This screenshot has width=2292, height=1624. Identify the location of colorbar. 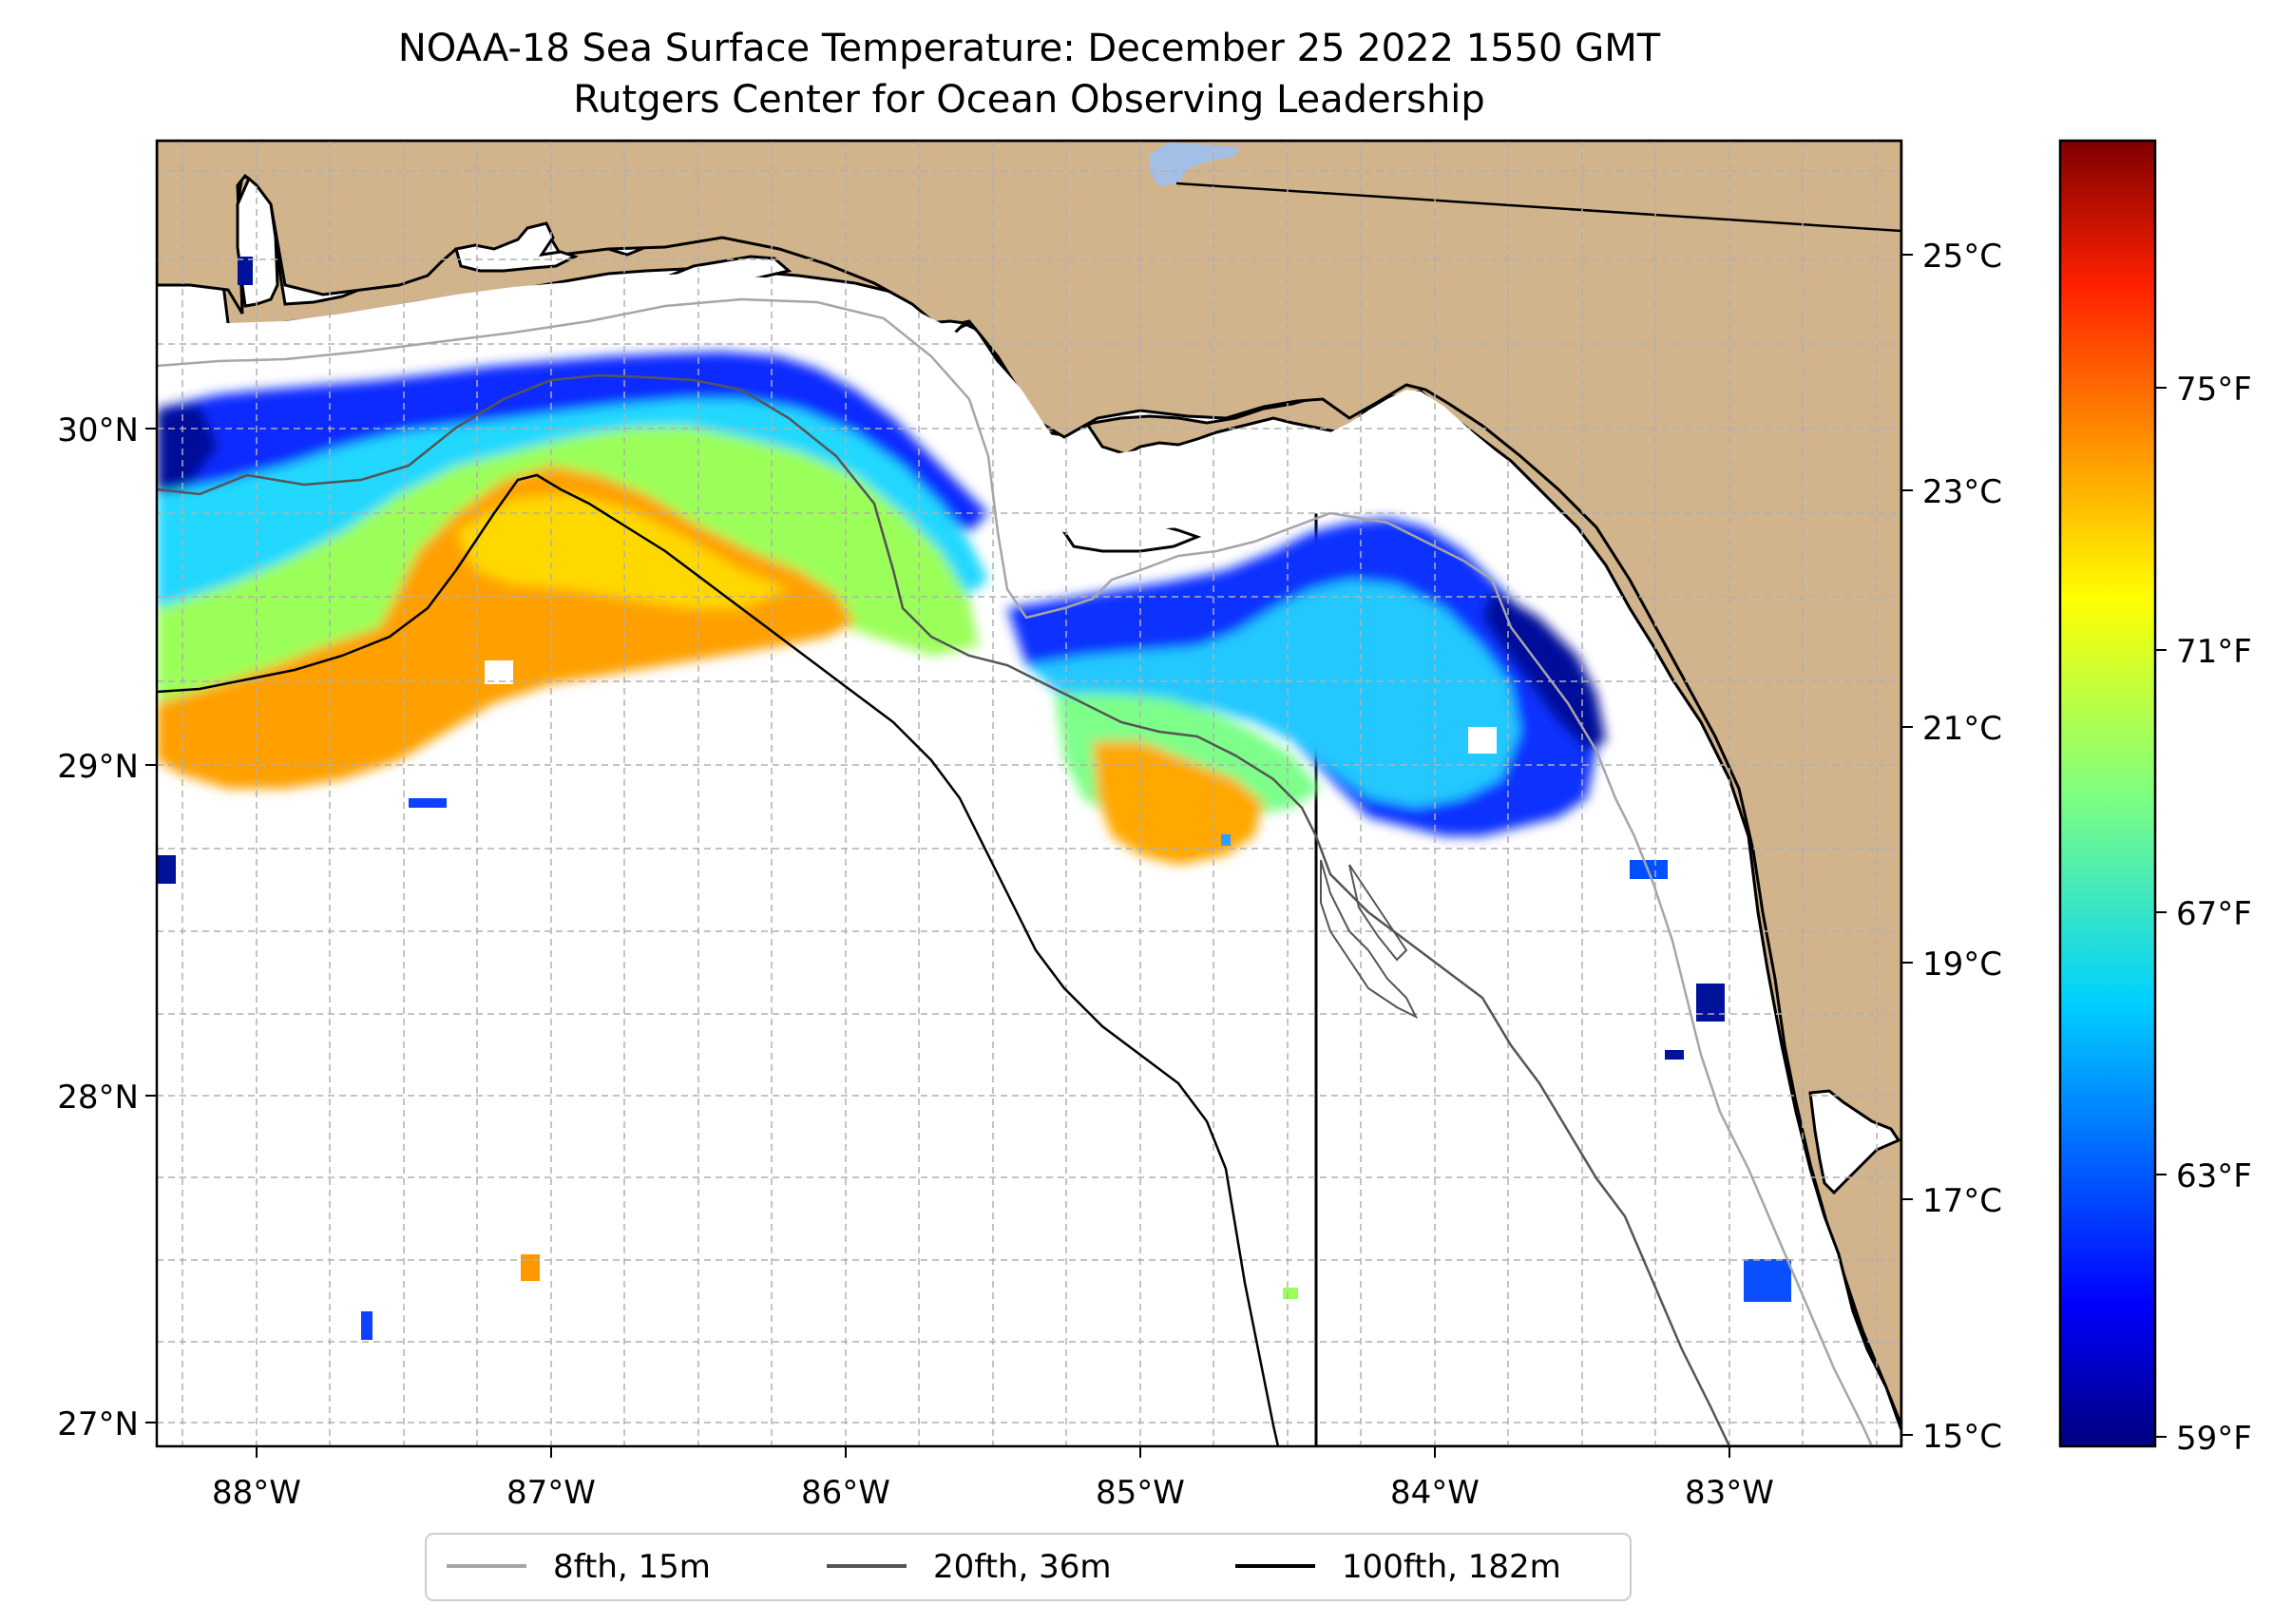
(2107, 793).